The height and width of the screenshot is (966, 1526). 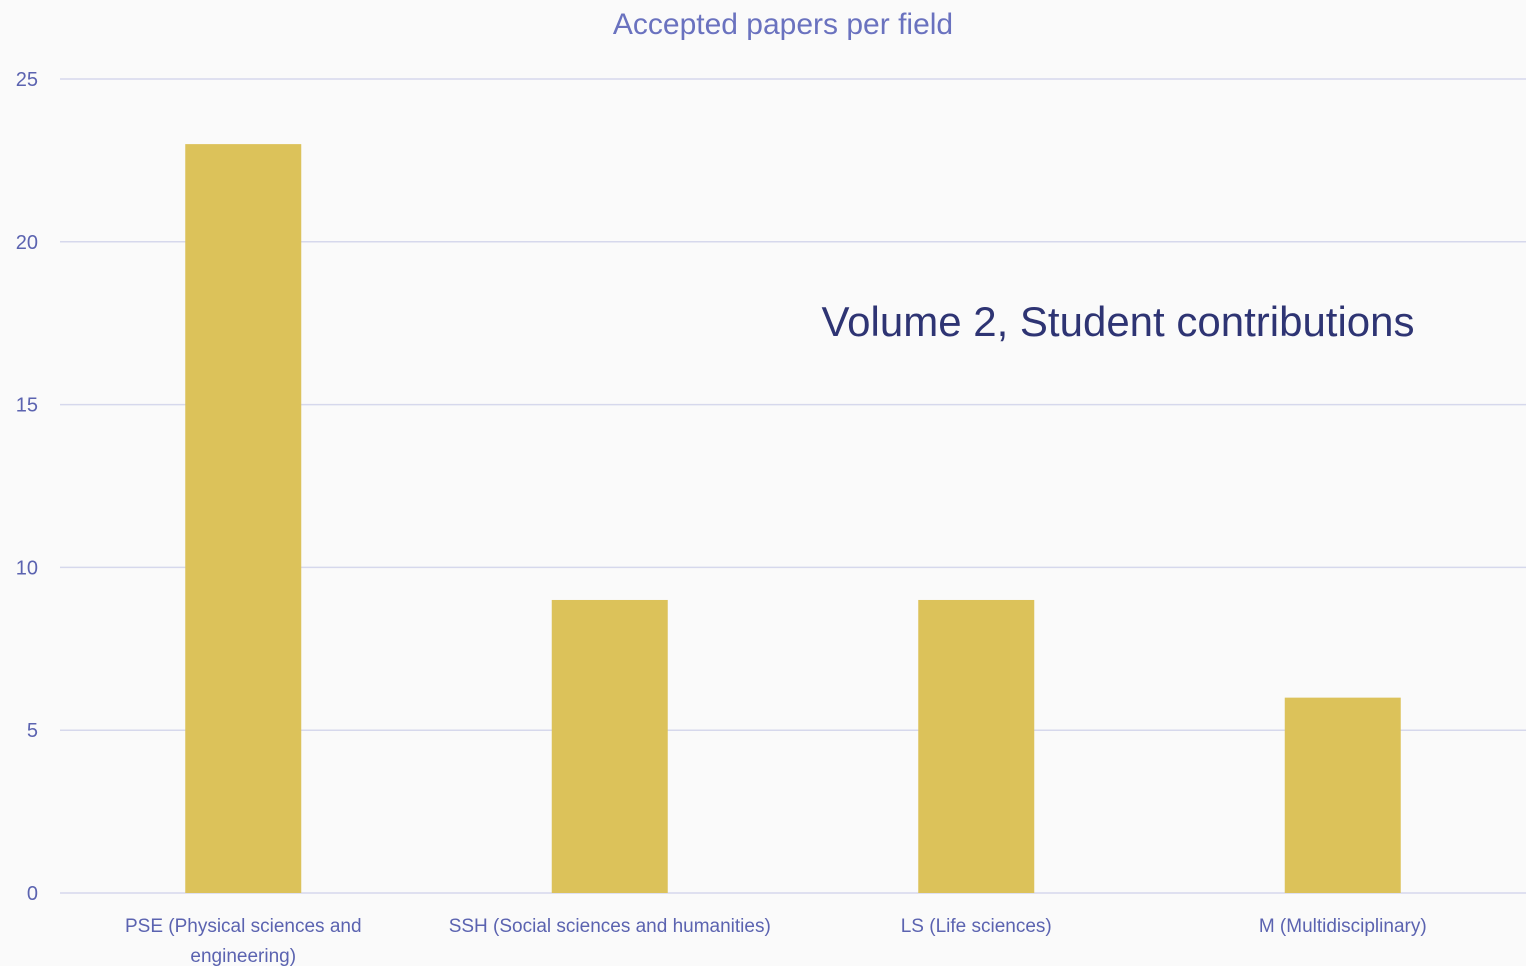 I want to click on y-tick-label: 5, so click(x=32, y=731).